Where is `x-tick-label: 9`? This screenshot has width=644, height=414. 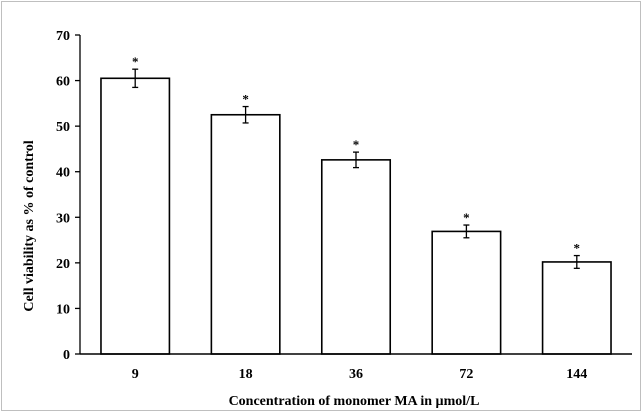
x-tick-label: 9 is located at coordinates (135, 374).